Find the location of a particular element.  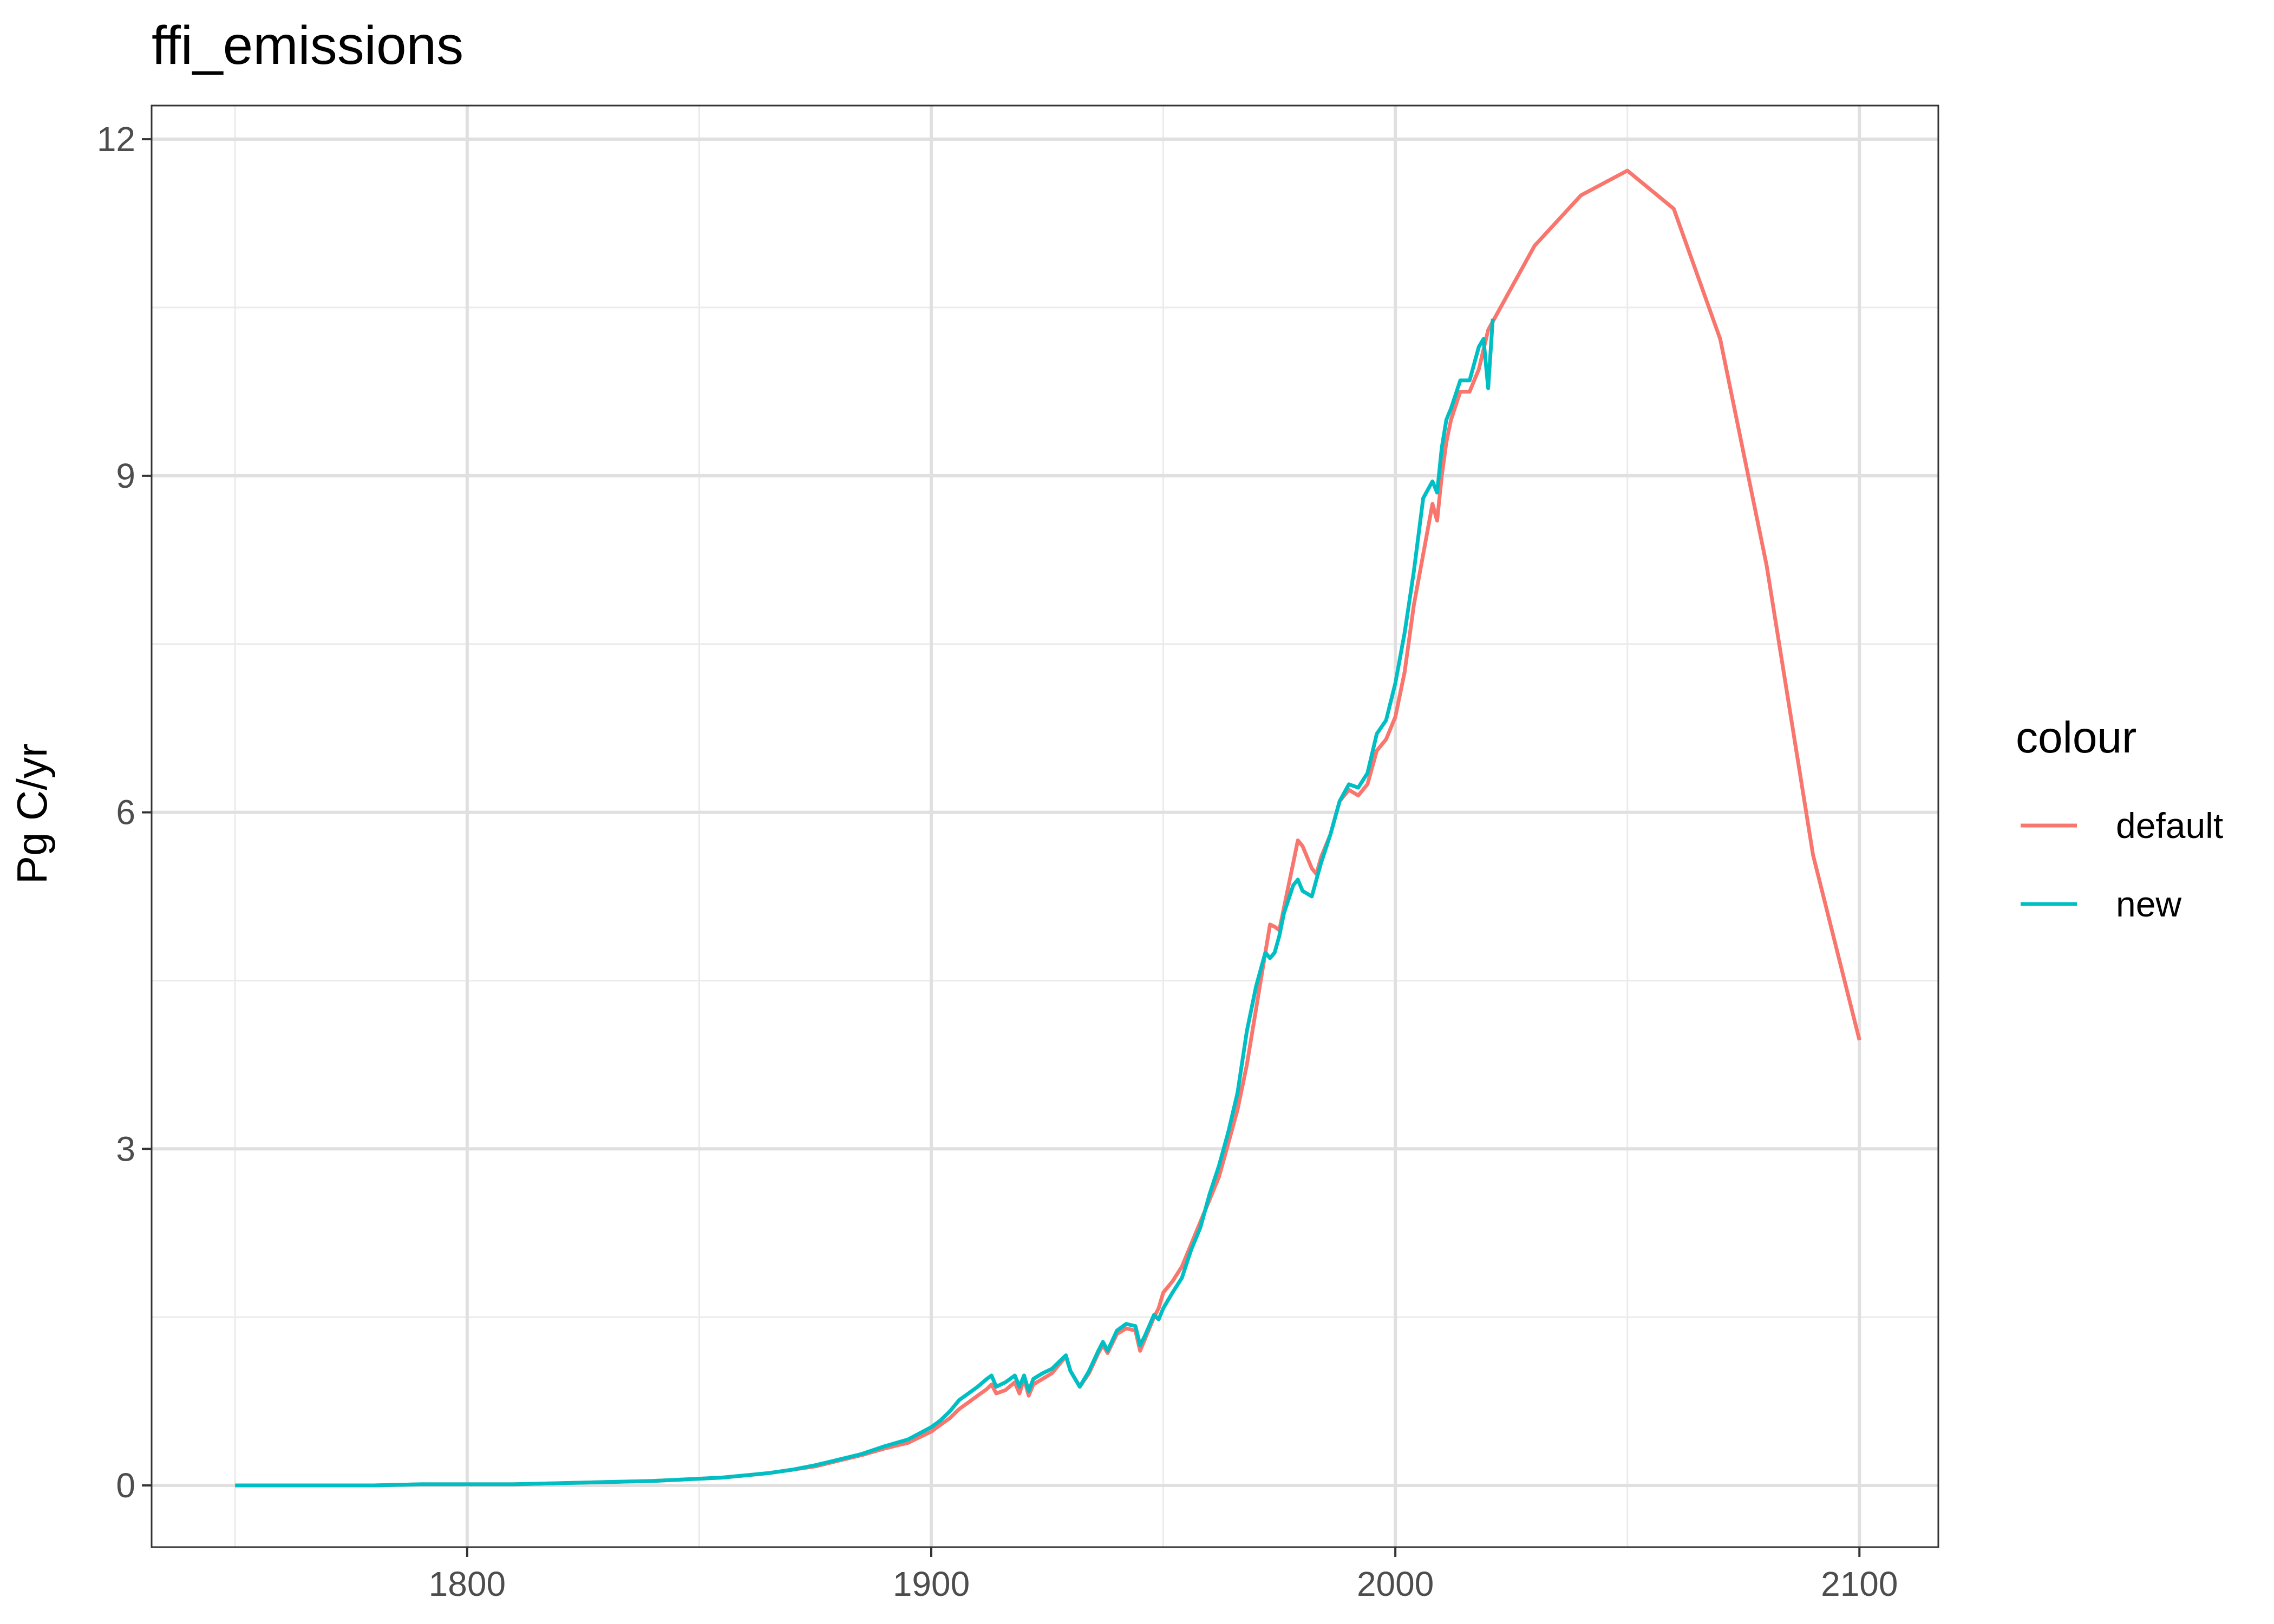

x-tick-label: 2000 is located at coordinates (1396, 1583).